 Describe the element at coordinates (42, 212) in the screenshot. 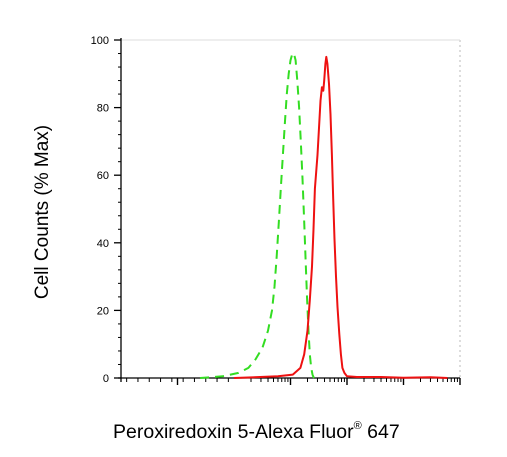

I see `y-axis-title: Cell Counts (% Max)` at that location.